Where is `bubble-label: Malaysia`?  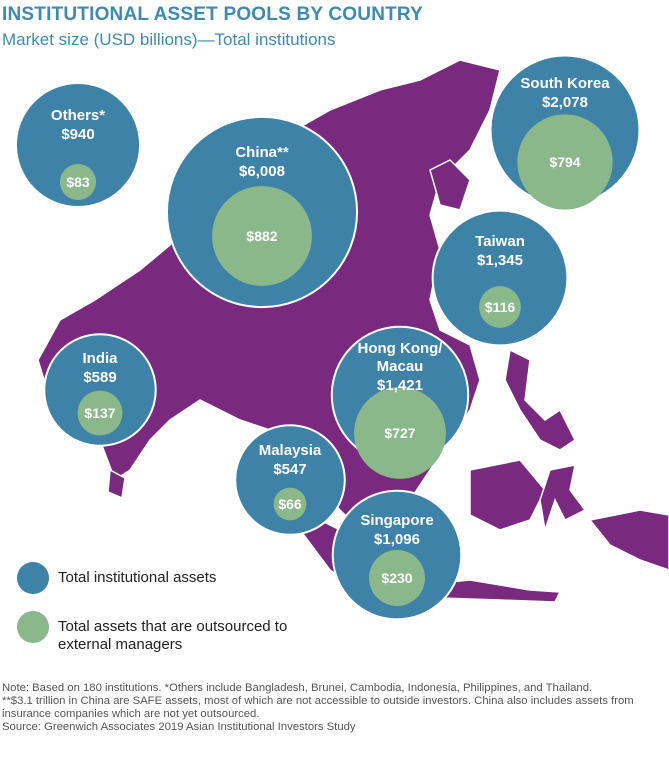 bubble-label: Malaysia is located at coordinates (290, 450).